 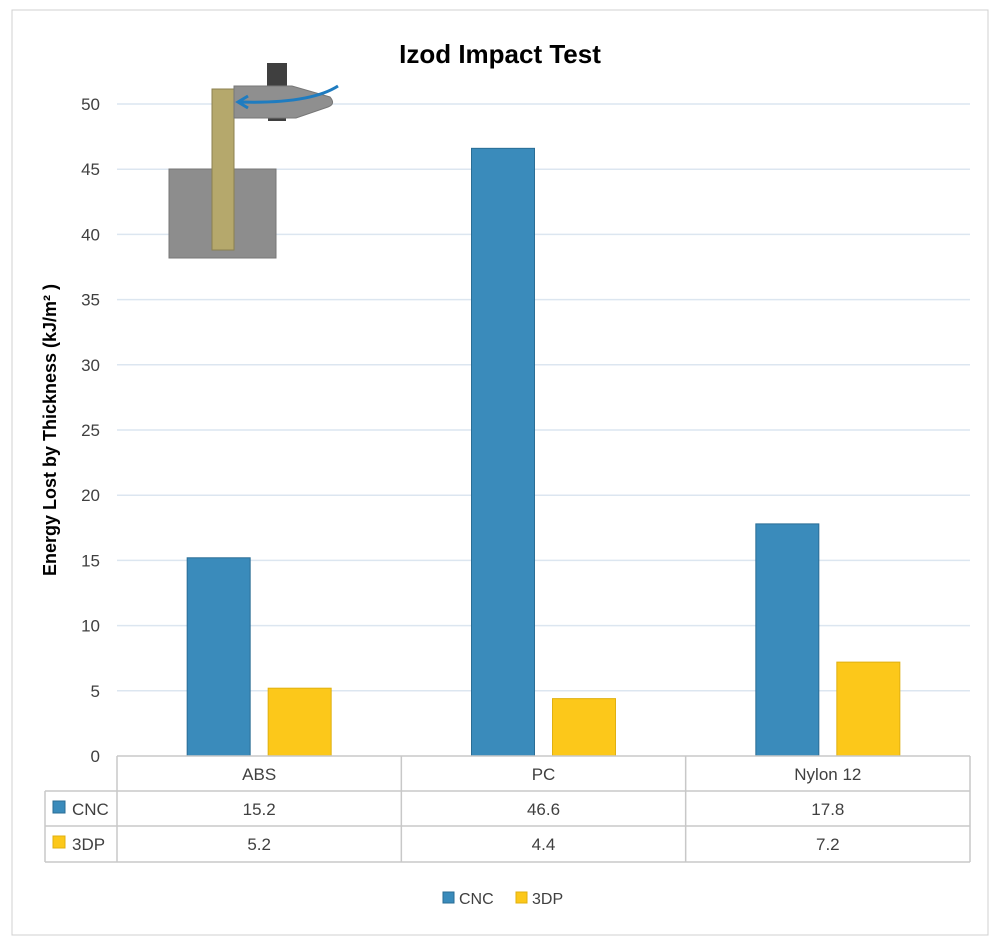 What do you see at coordinates (218, 657) in the screenshot?
I see `bar-cnc-abs` at bounding box center [218, 657].